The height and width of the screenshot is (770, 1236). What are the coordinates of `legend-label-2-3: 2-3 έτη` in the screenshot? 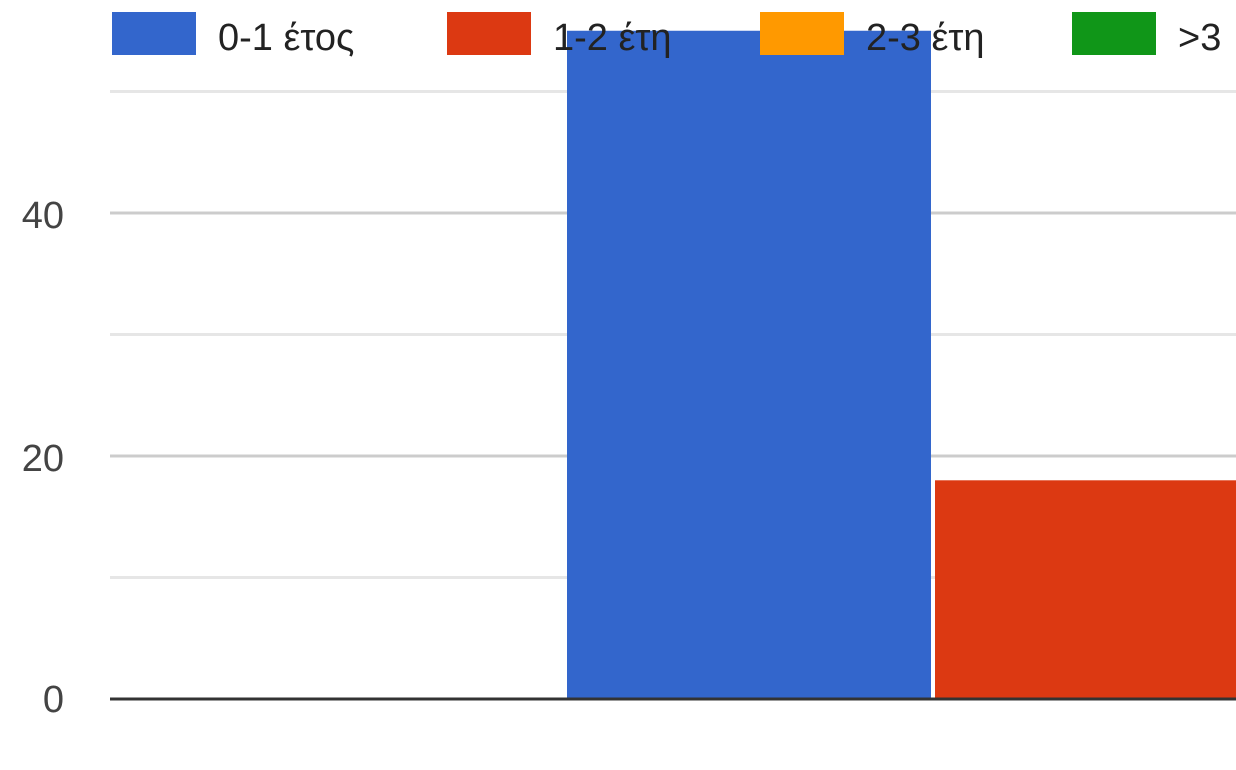 It's located at (925, 38).